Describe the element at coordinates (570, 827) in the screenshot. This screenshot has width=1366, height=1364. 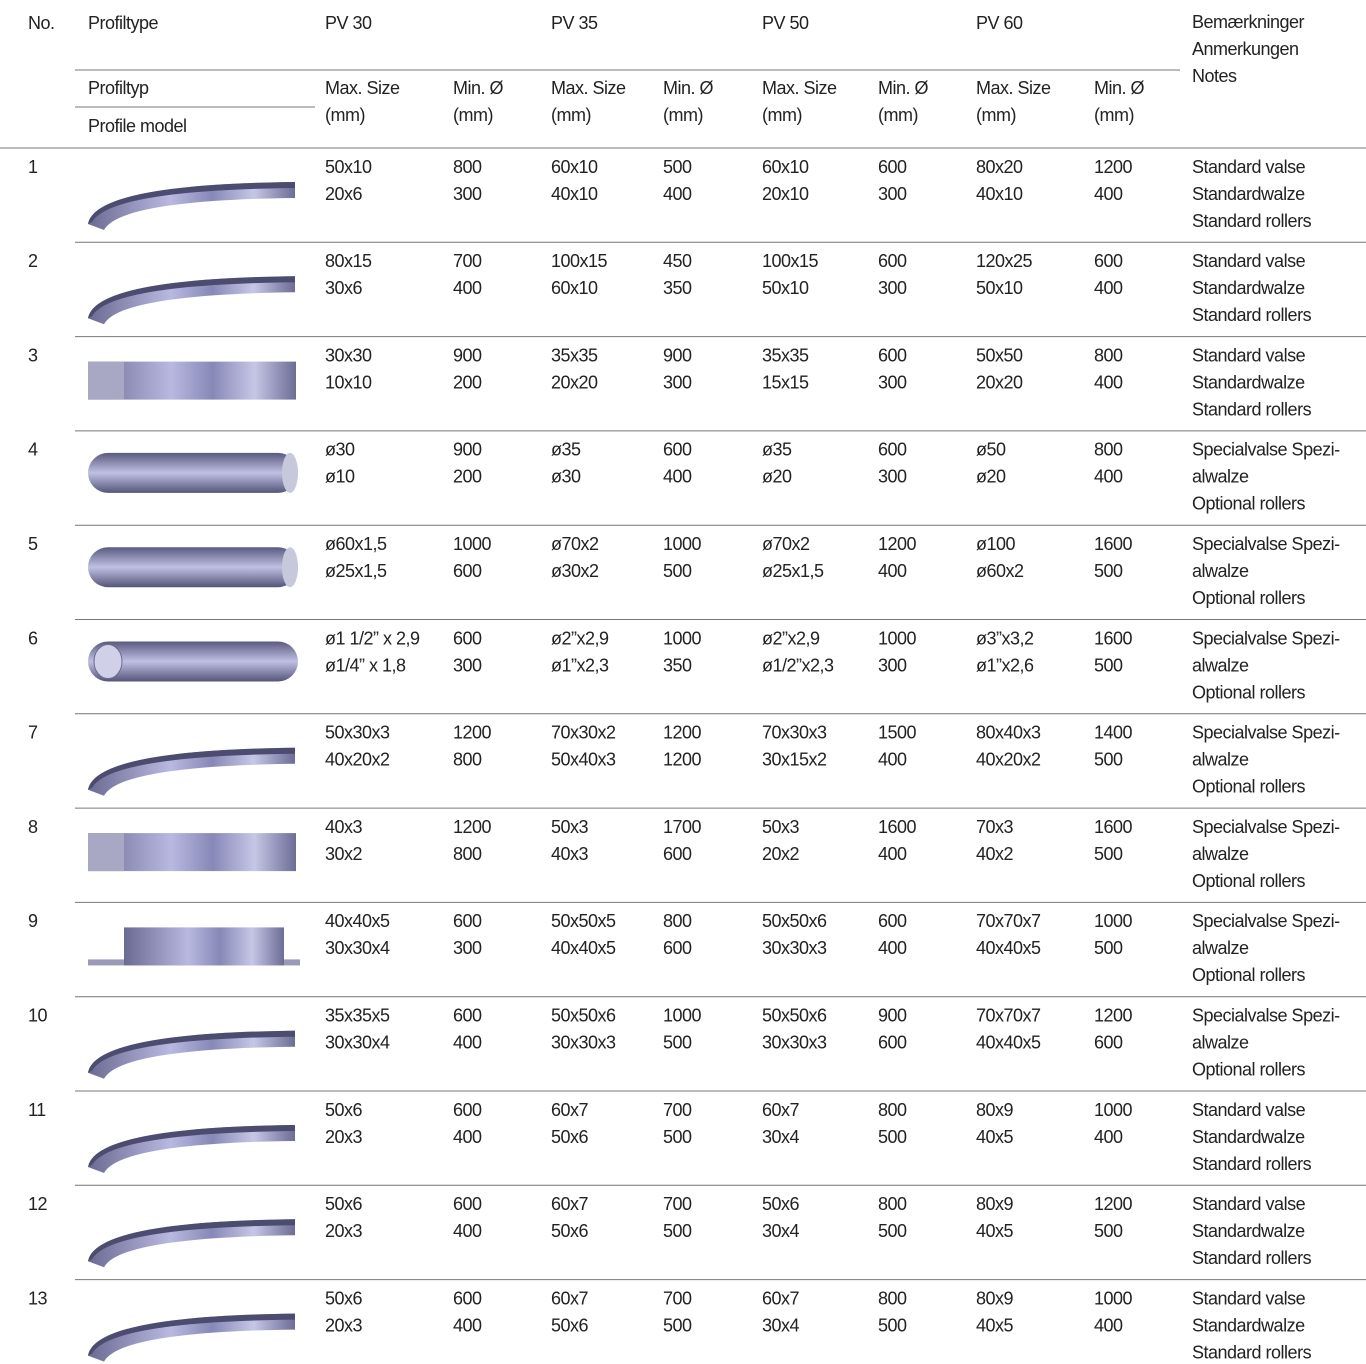
I see `cell: 50x3` at that location.